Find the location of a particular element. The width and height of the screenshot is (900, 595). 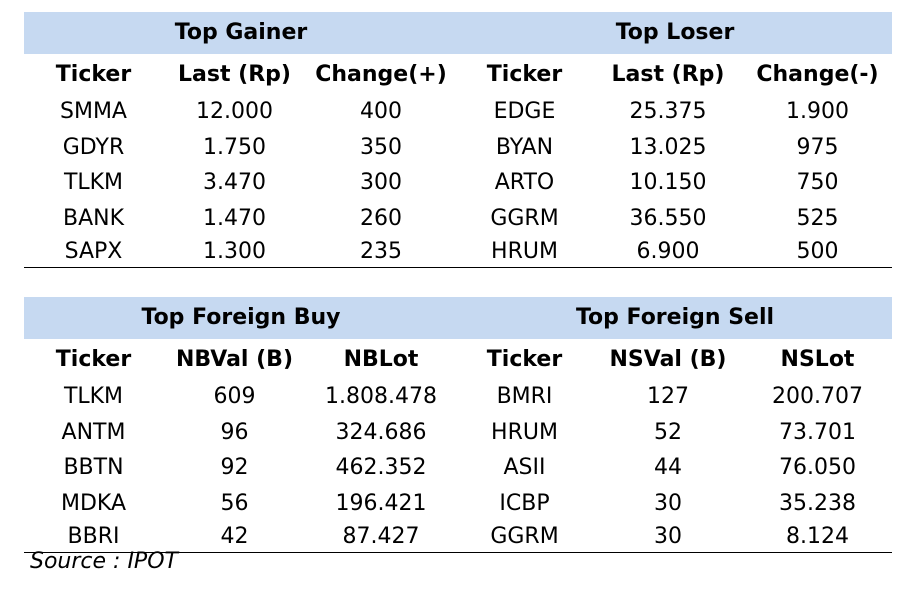

table-row: SAPX 1.300 235 HRUM 6.900 500 is located at coordinates (458, 252).